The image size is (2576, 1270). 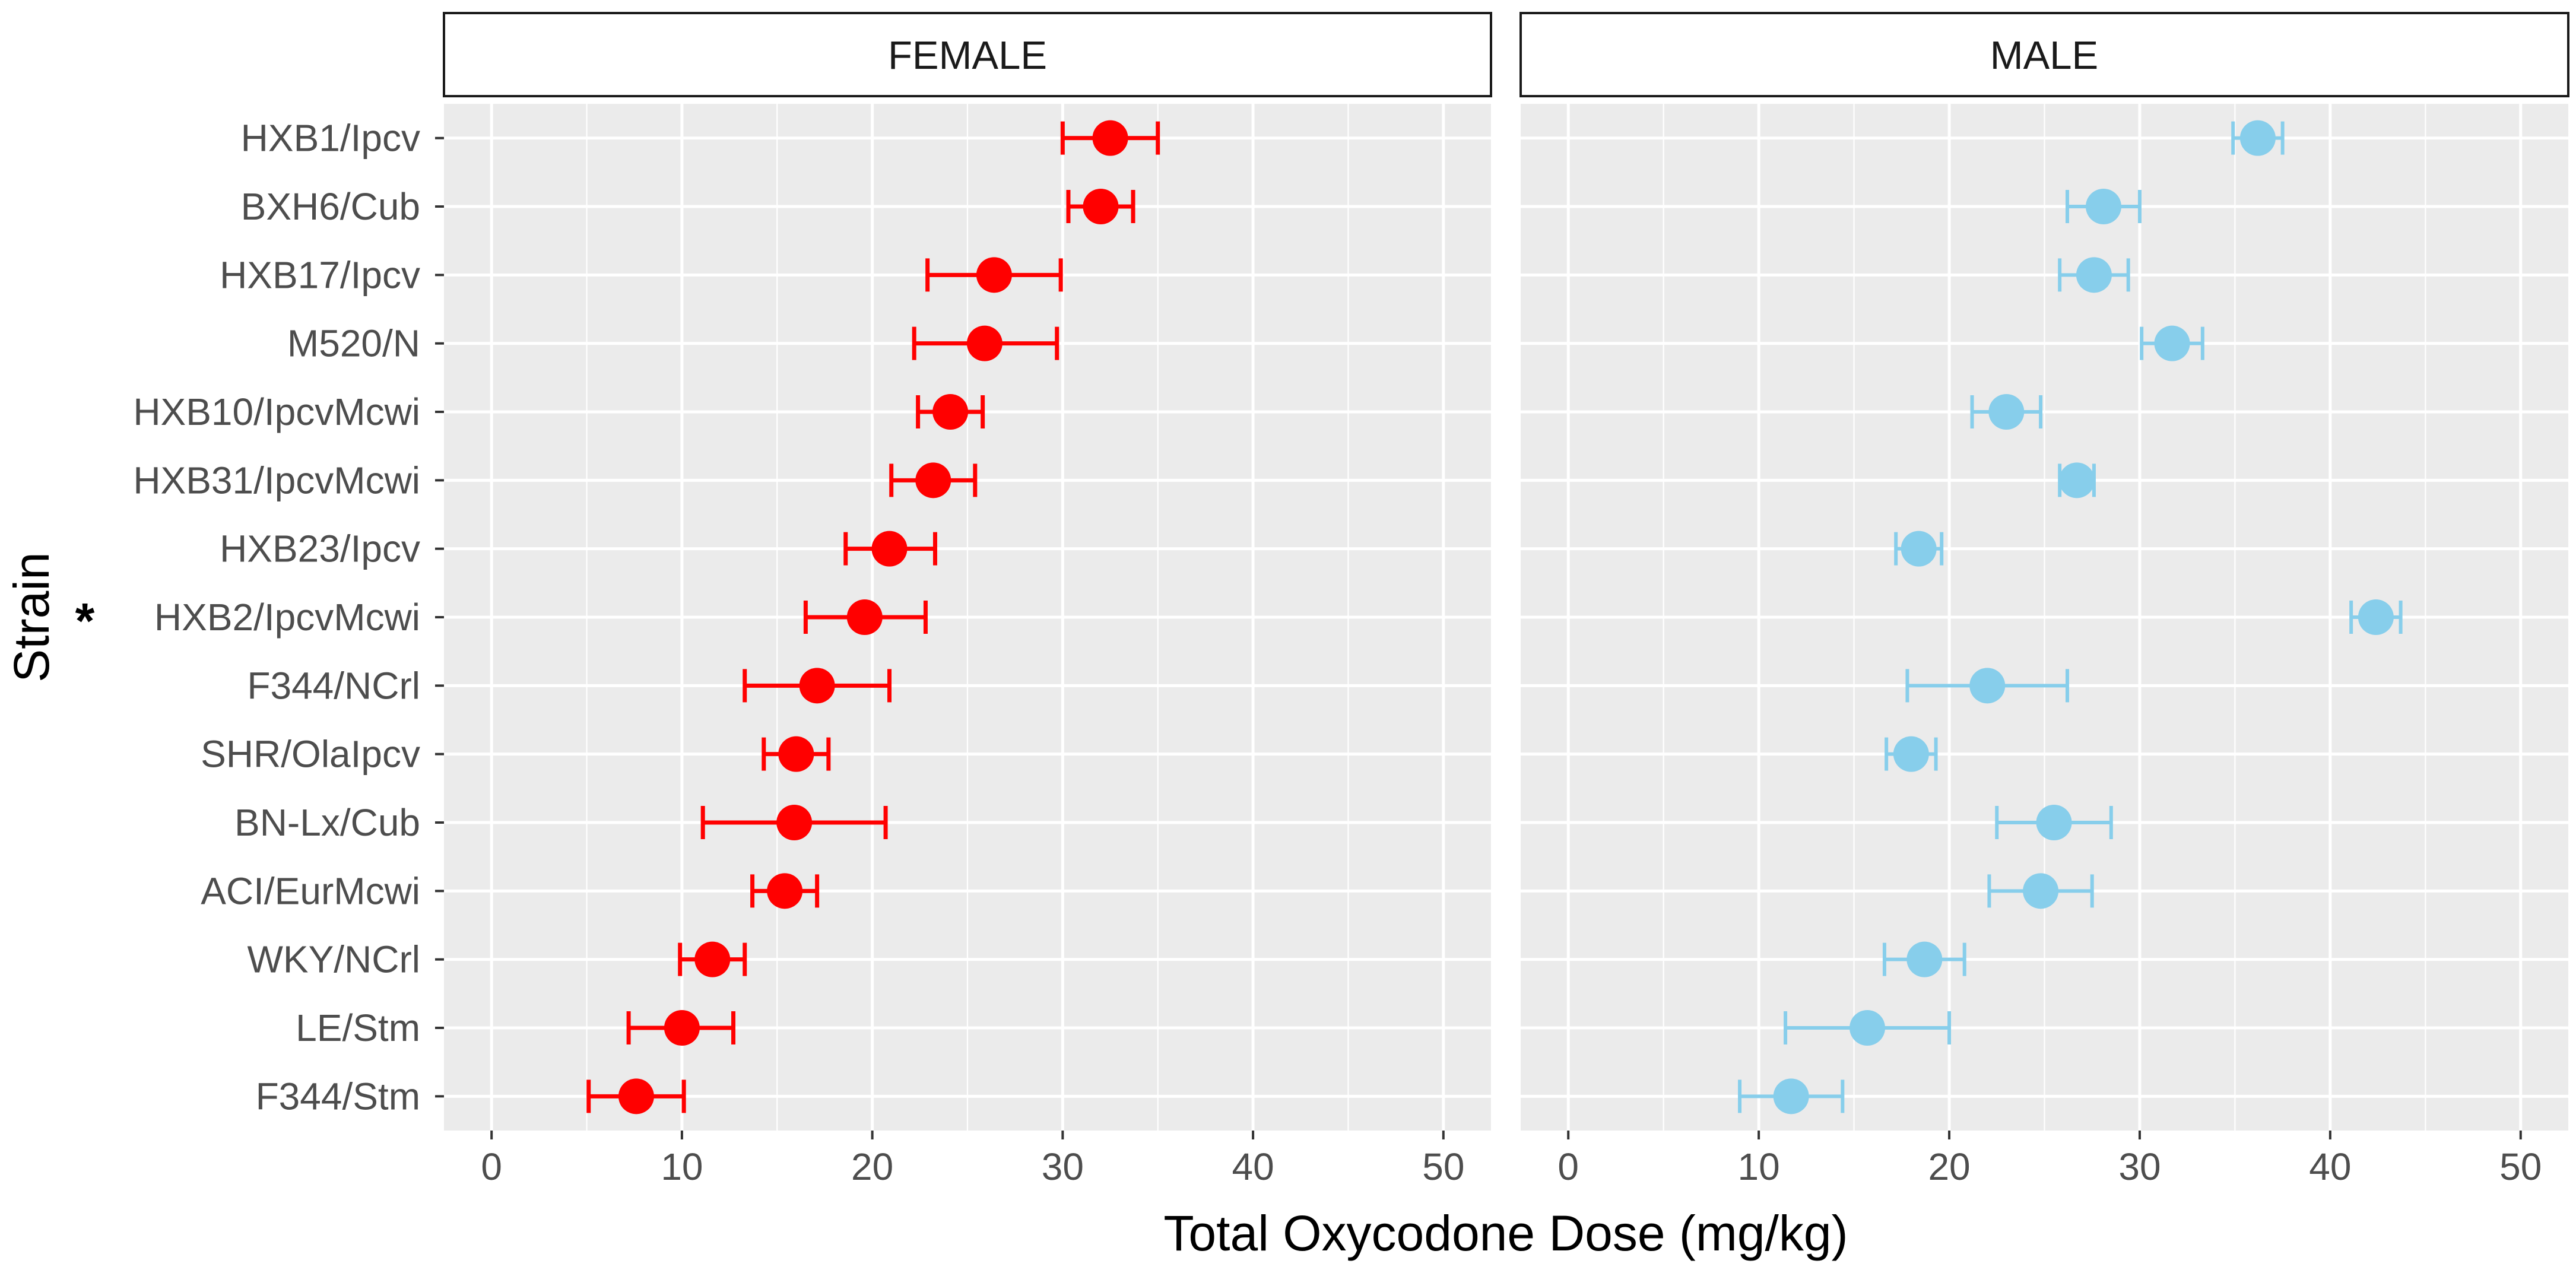 I want to click on strip-female: FEMALE, so click(x=967, y=54).